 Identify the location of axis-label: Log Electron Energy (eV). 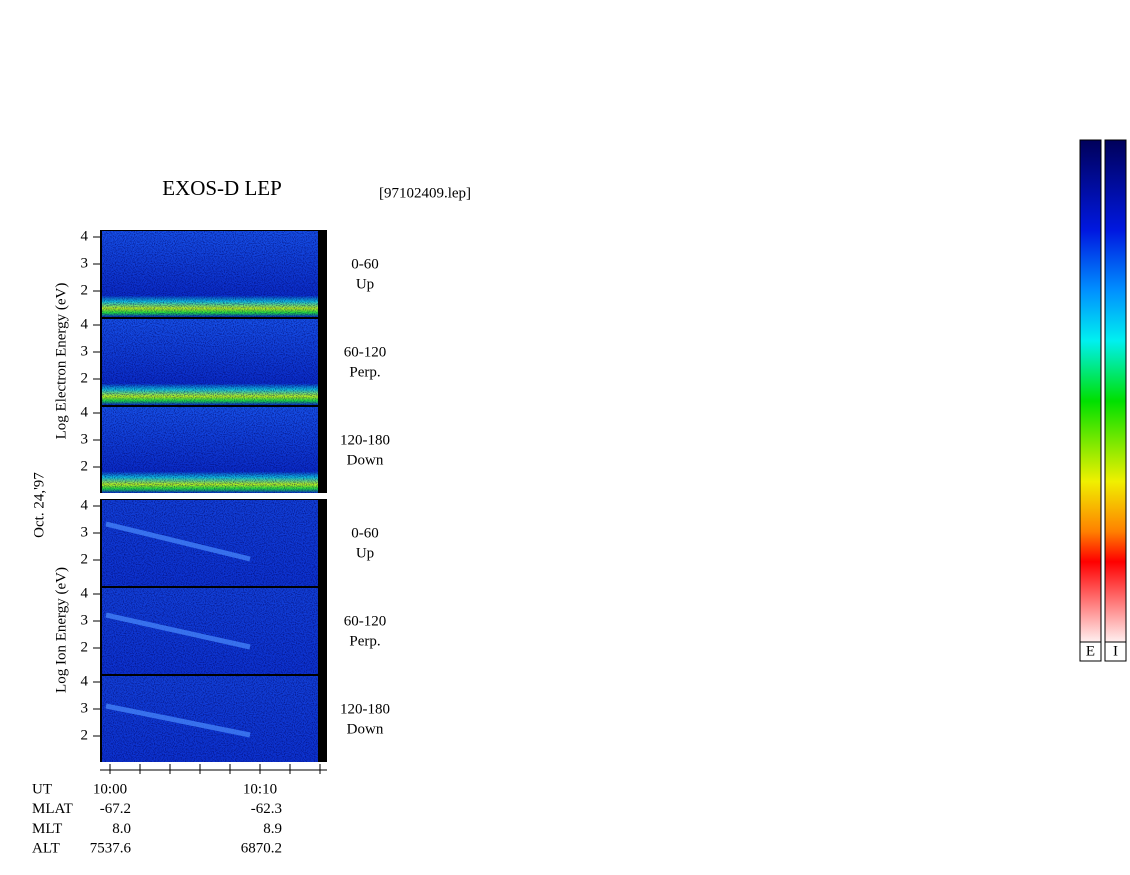
(61, 361).